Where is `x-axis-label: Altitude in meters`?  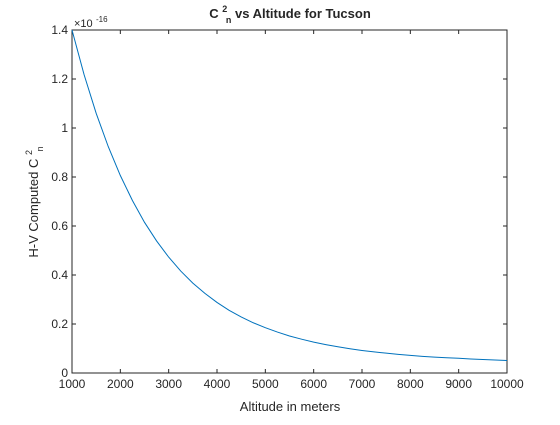 x-axis-label: Altitude in meters is located at coordinates (290, 406).